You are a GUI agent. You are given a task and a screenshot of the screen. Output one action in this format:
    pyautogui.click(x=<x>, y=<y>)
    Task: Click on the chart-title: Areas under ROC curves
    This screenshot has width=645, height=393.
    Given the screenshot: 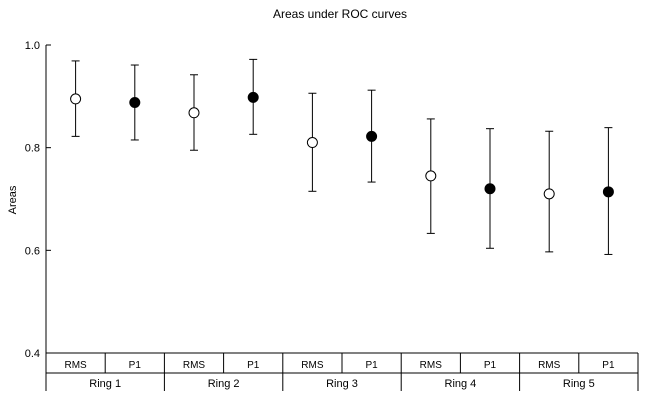 What is the action you would take?
    pyautogui.click(x=340, y=14)
    